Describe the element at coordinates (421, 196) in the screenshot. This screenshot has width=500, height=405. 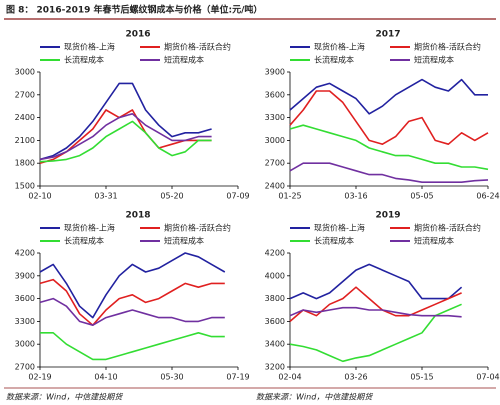
I see `x-tick-label: 05-05` at that location.